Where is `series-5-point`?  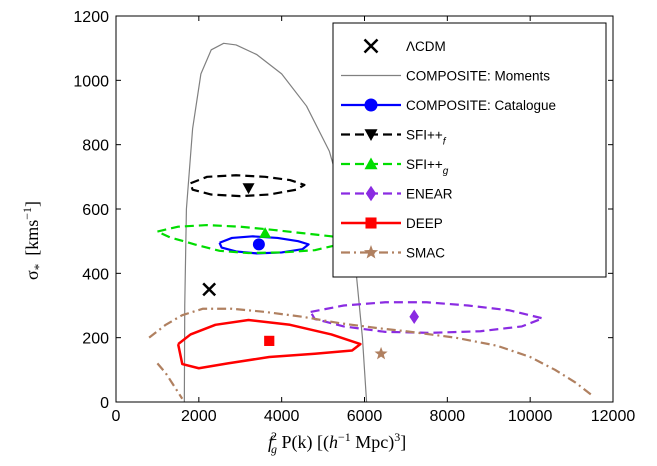 series-5-point is located at coordinates (414, 316).